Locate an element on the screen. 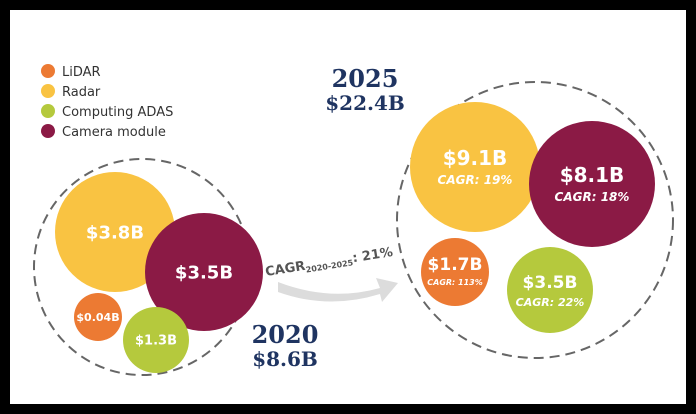 This screenshot has width=696, height=414. bubble-2025-lidar-cagr-label: CAGR: 113% is located at coordinates (455, 282).